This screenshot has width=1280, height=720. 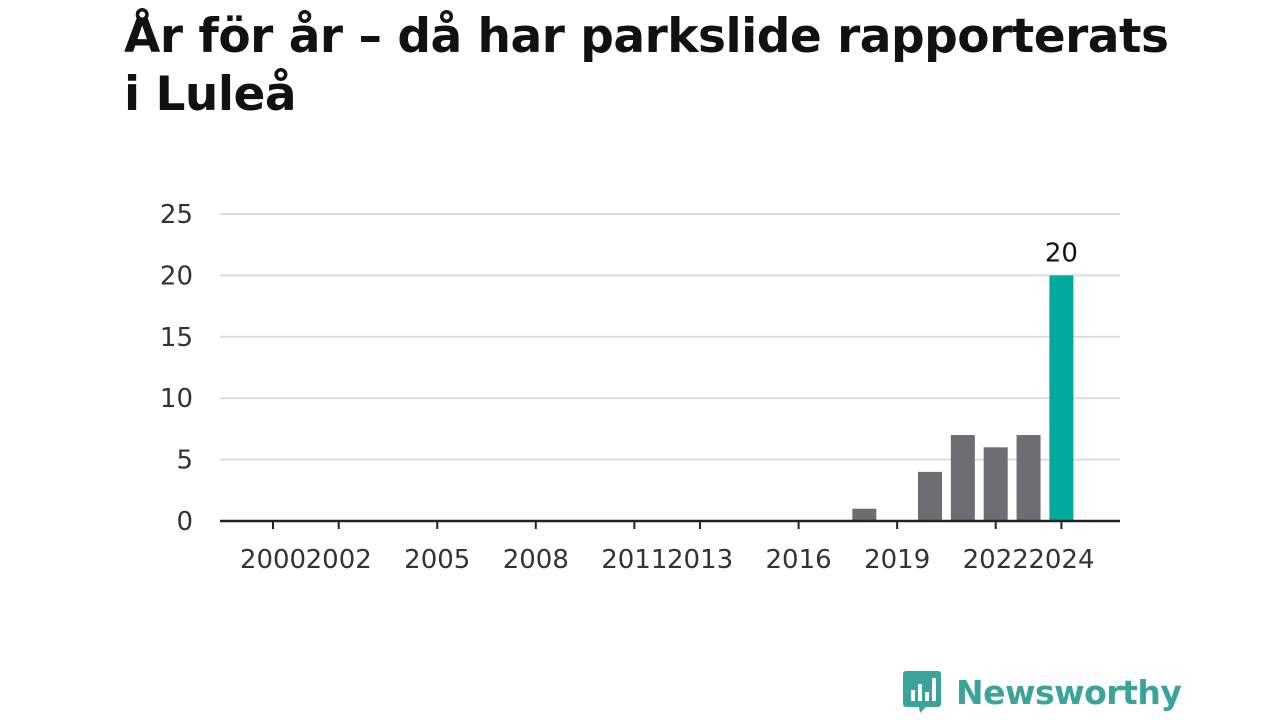 What do you see at coordinates (176, 276) in the screenshot?
I see `y-tick-label: 20` at bounding box center [176, 276].